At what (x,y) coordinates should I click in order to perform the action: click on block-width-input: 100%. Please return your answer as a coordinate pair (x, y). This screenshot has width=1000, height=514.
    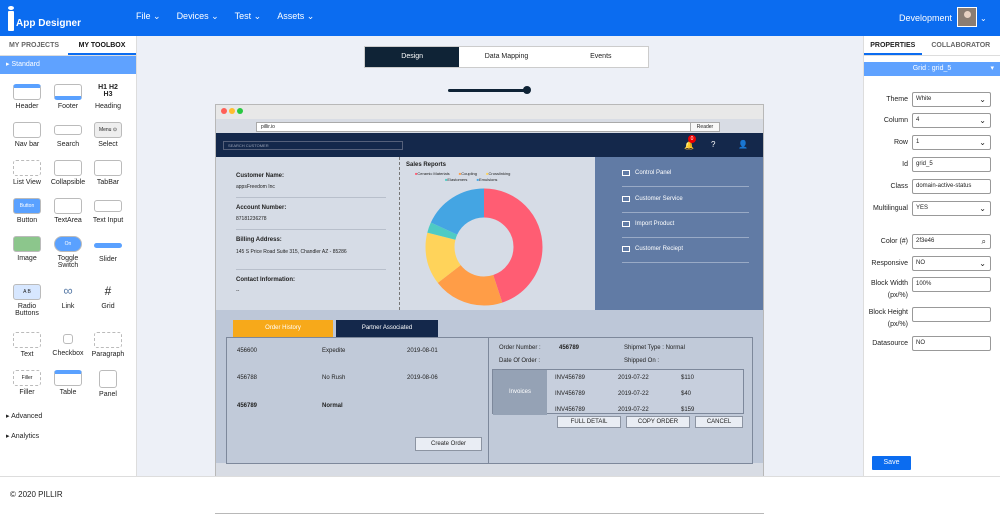
    Looking at the image, I should click on (951, 284).